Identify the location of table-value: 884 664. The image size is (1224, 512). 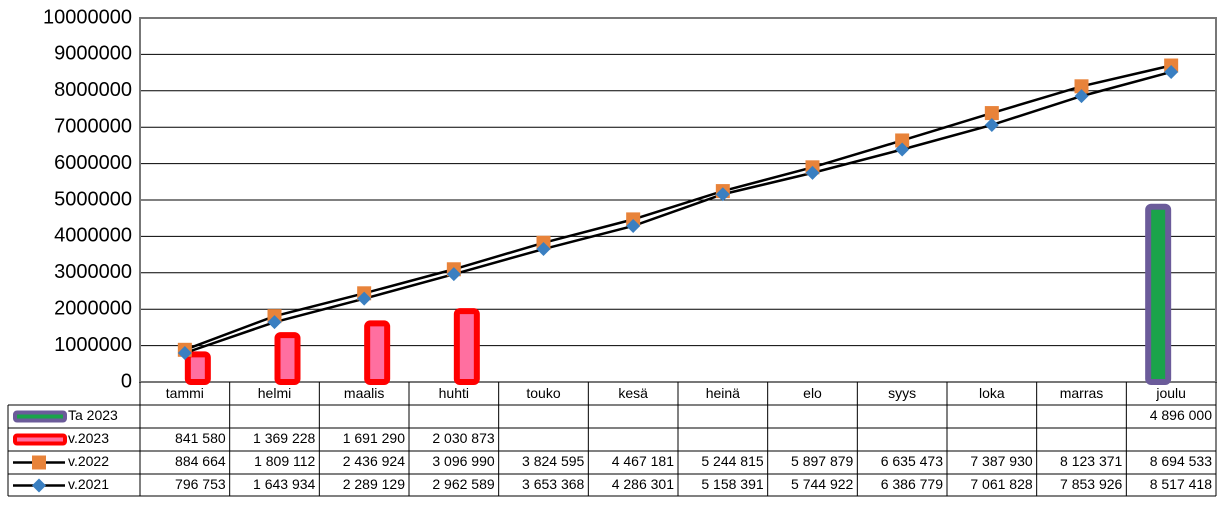
(200, 461).